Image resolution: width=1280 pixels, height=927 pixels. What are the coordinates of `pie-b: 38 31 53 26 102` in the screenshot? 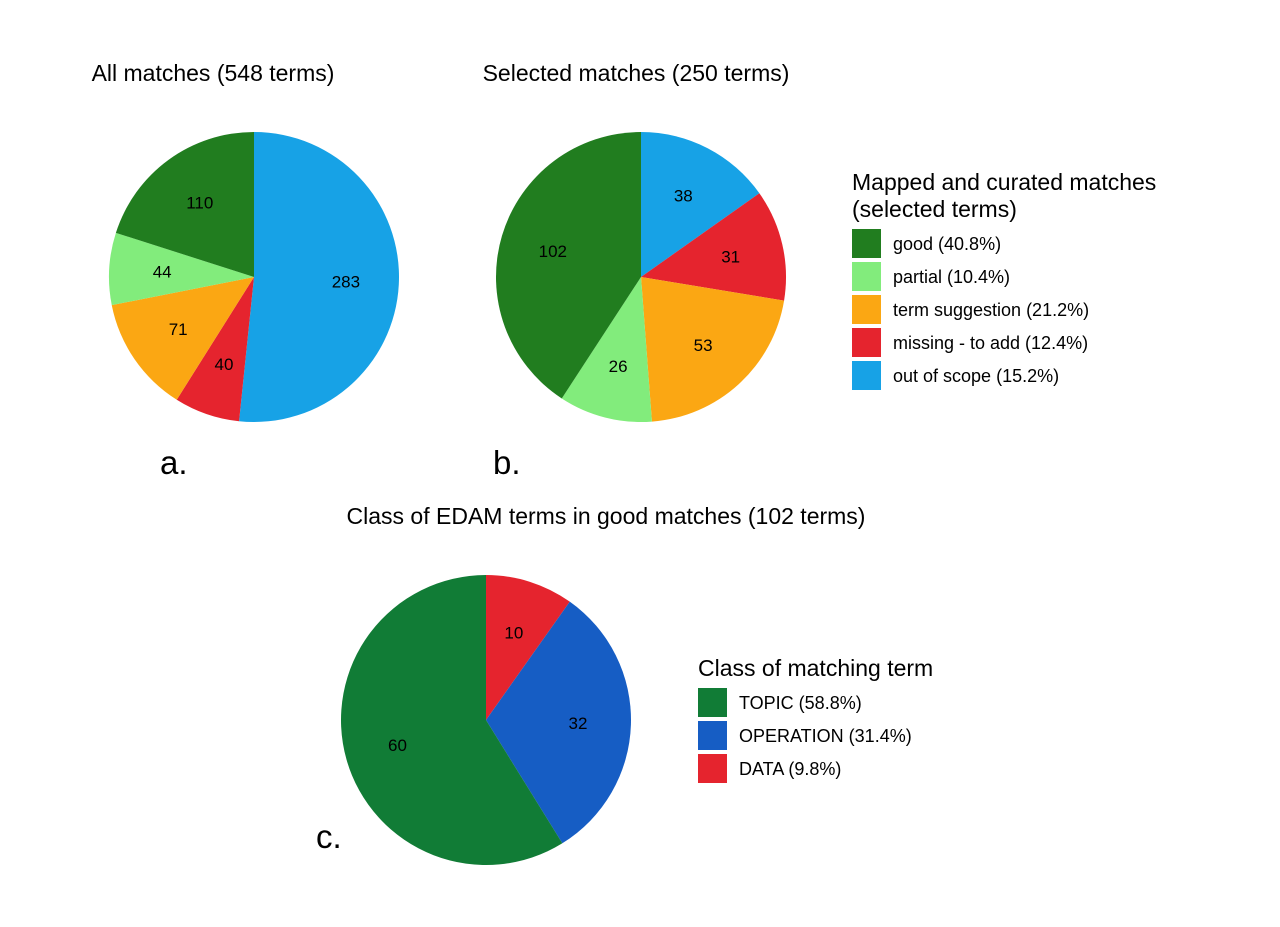 It's located at (640, 277).